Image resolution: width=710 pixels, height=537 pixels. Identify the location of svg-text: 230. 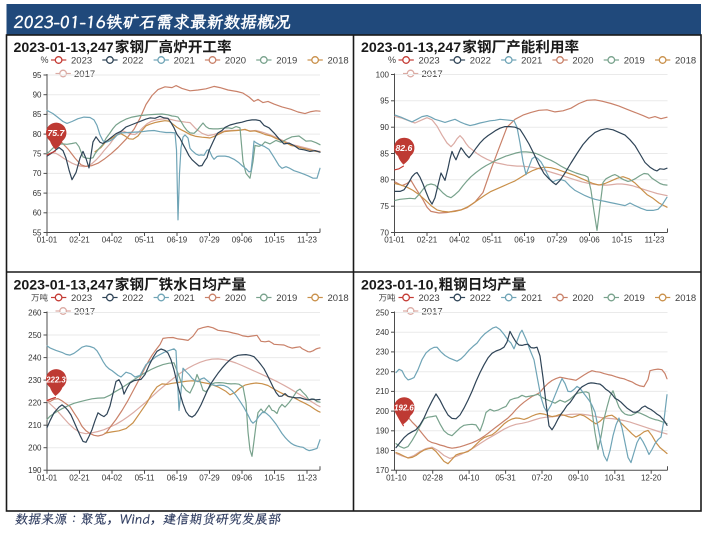
(383, 352).